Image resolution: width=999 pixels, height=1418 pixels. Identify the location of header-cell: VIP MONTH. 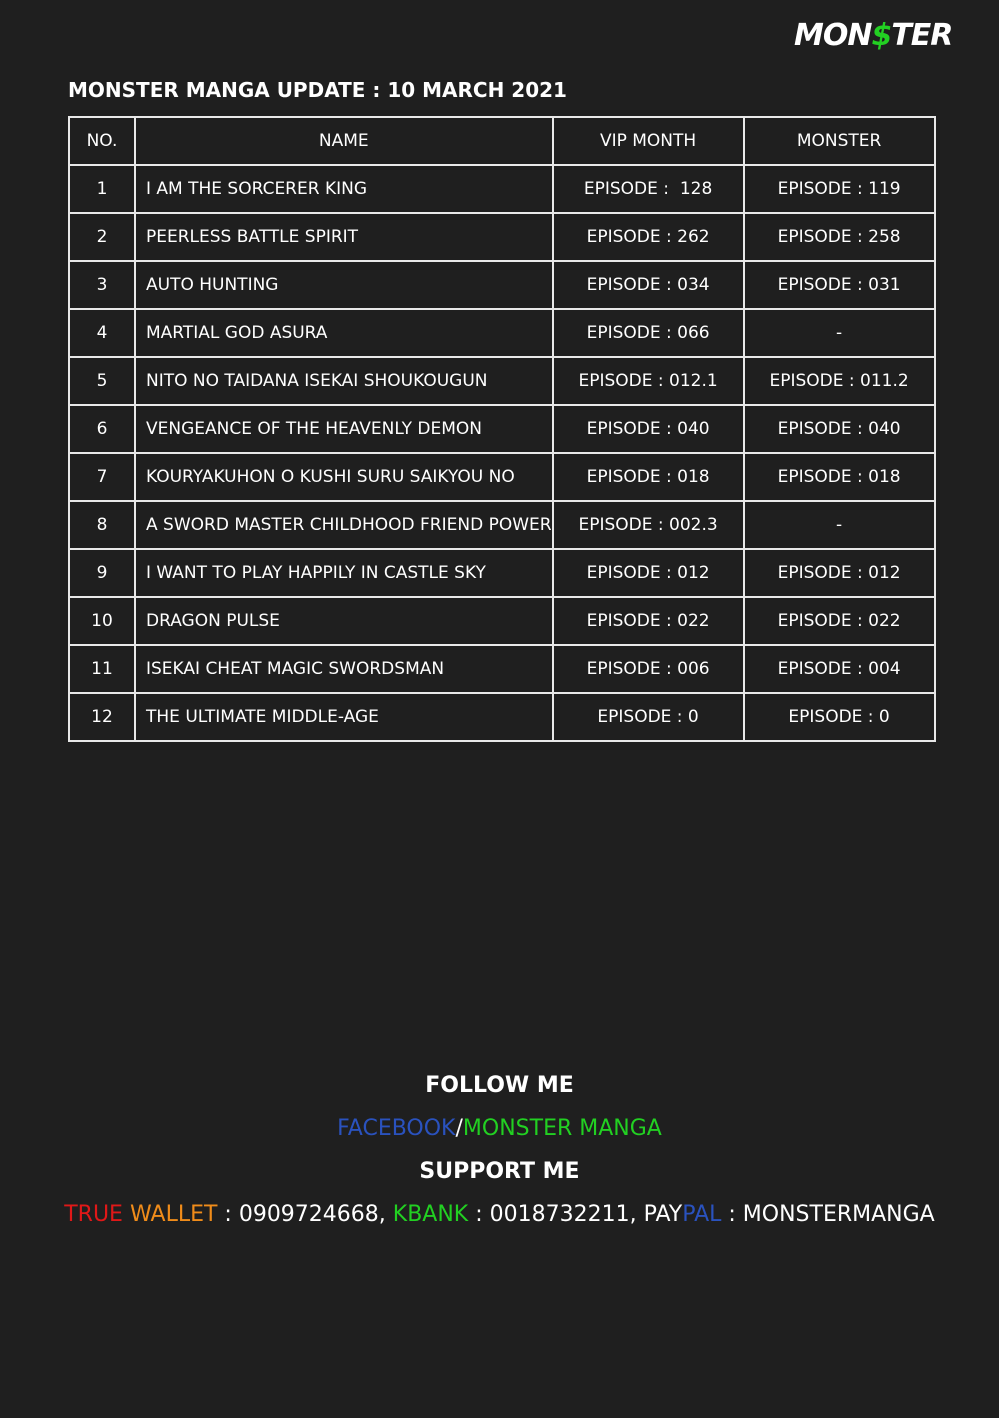
(648, 141).